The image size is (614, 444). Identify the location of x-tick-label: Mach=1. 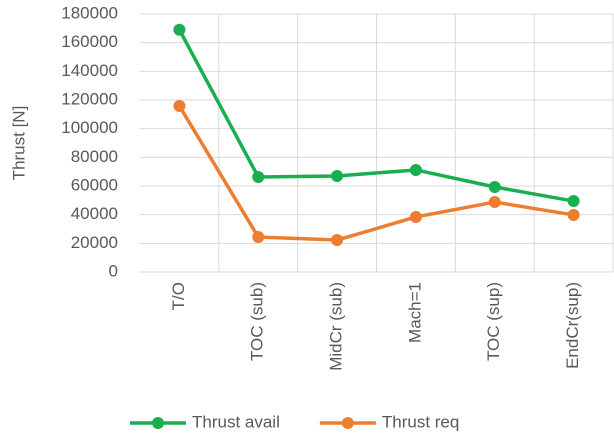
(414, 312).